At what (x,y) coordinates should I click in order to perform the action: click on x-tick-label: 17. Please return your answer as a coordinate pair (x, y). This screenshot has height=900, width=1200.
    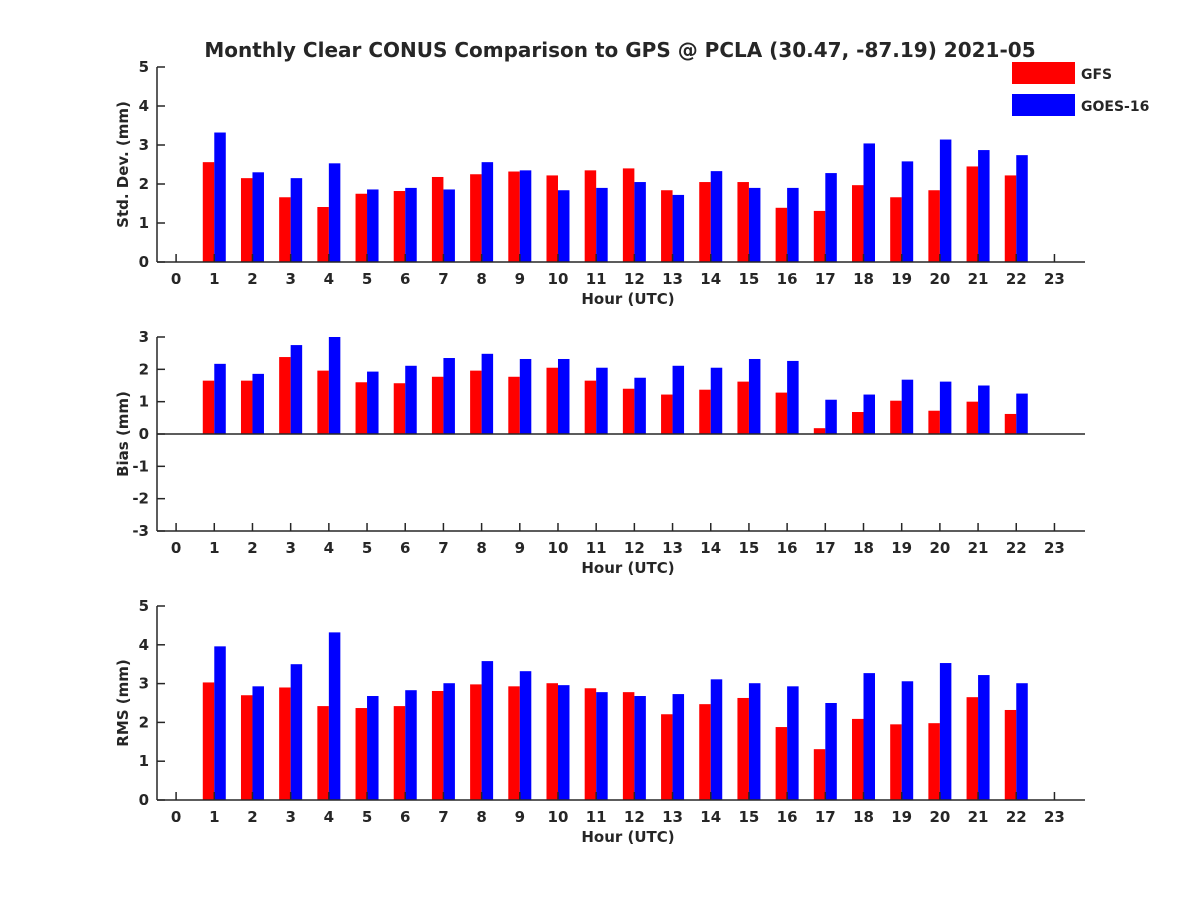
    Looking at the image, I should click on (825, 279).